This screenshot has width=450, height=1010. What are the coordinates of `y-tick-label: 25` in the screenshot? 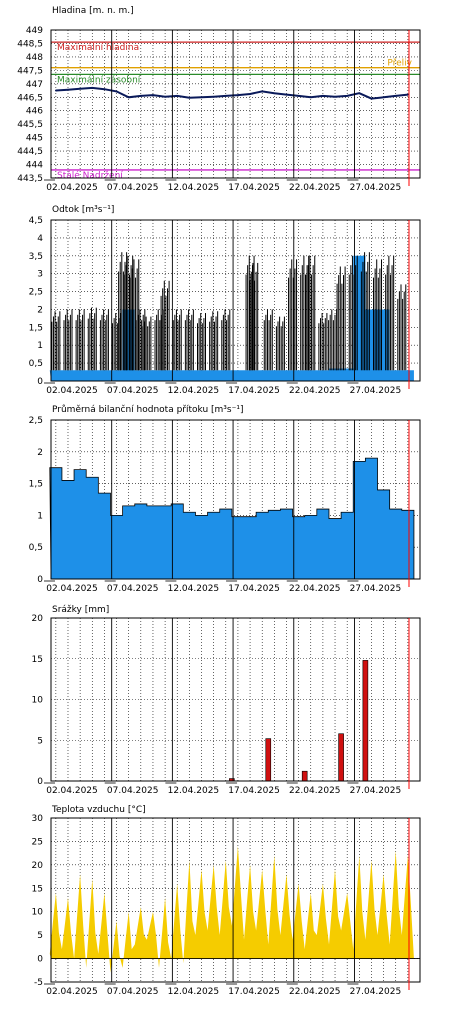 It's located at (37, 842).